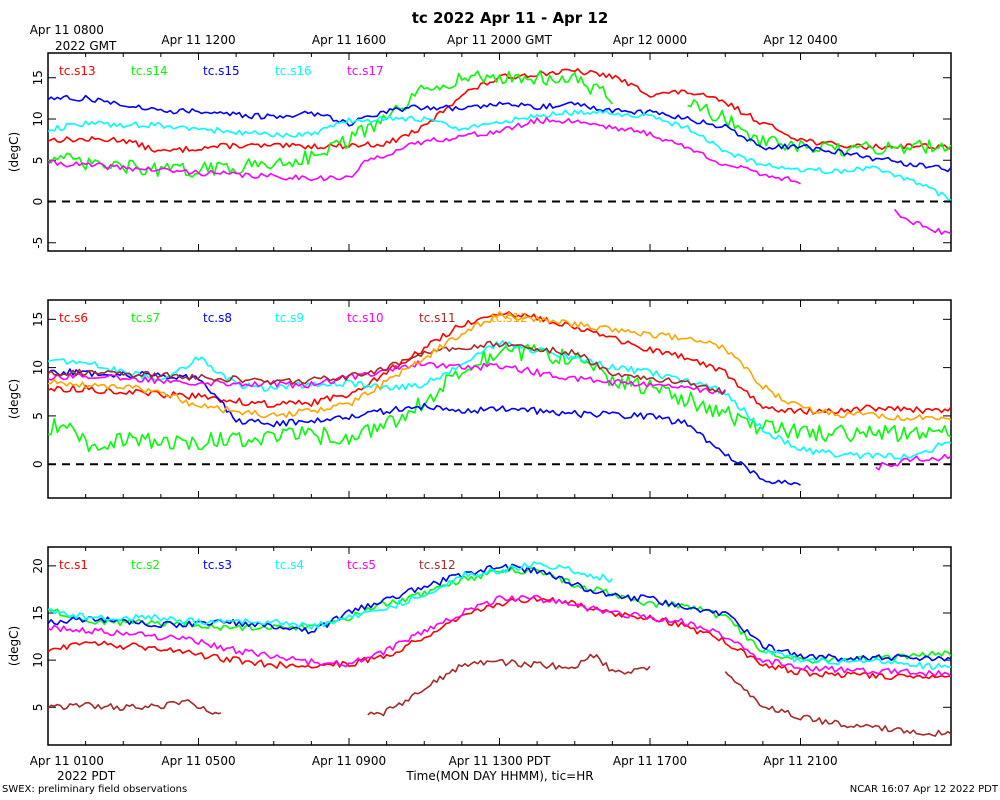  What do you see at coordinates (73, 565) in the screenshot?
I see `legend-entry: tc.s1` at bounding box center [73, 565].